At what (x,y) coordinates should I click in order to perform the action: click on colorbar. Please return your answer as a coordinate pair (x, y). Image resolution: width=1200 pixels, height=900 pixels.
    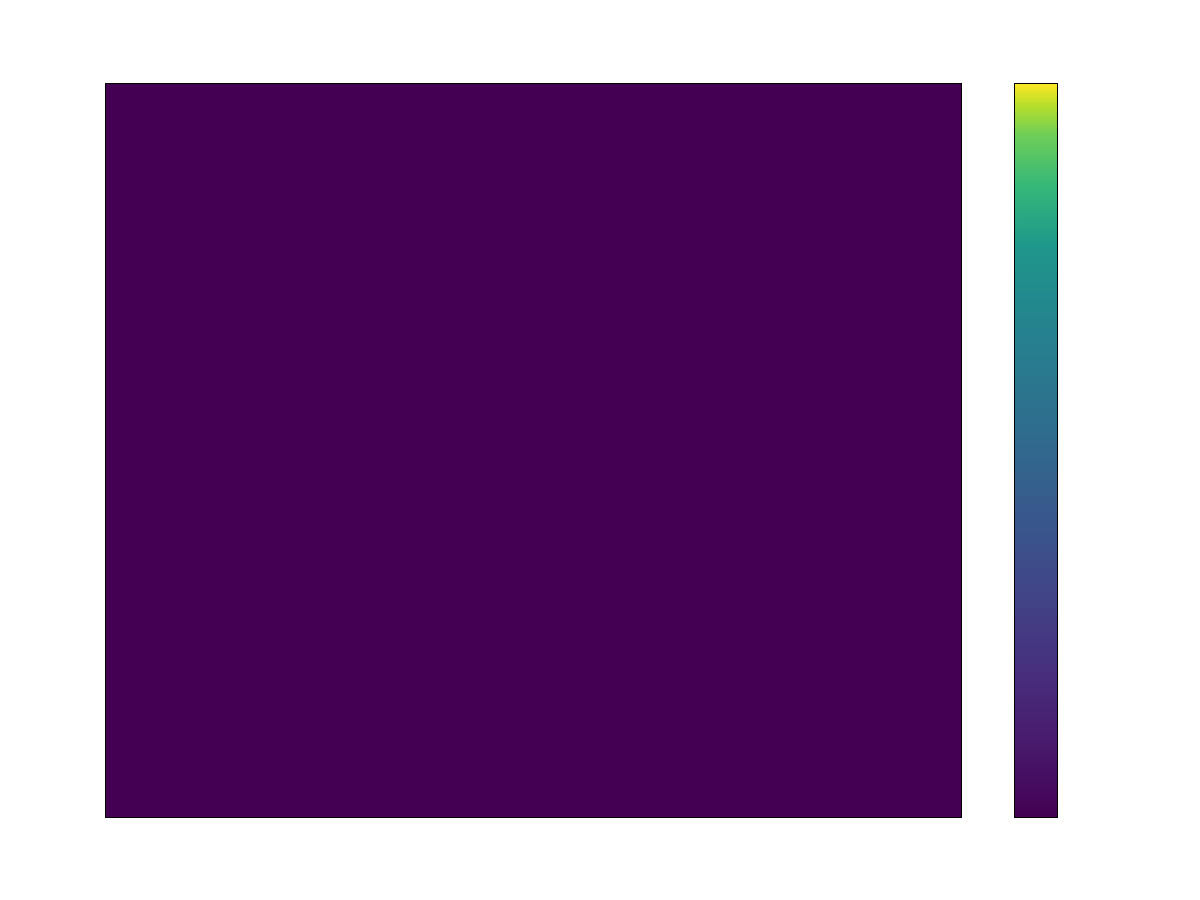
    Looking at the image, I should click on (1036, 450).